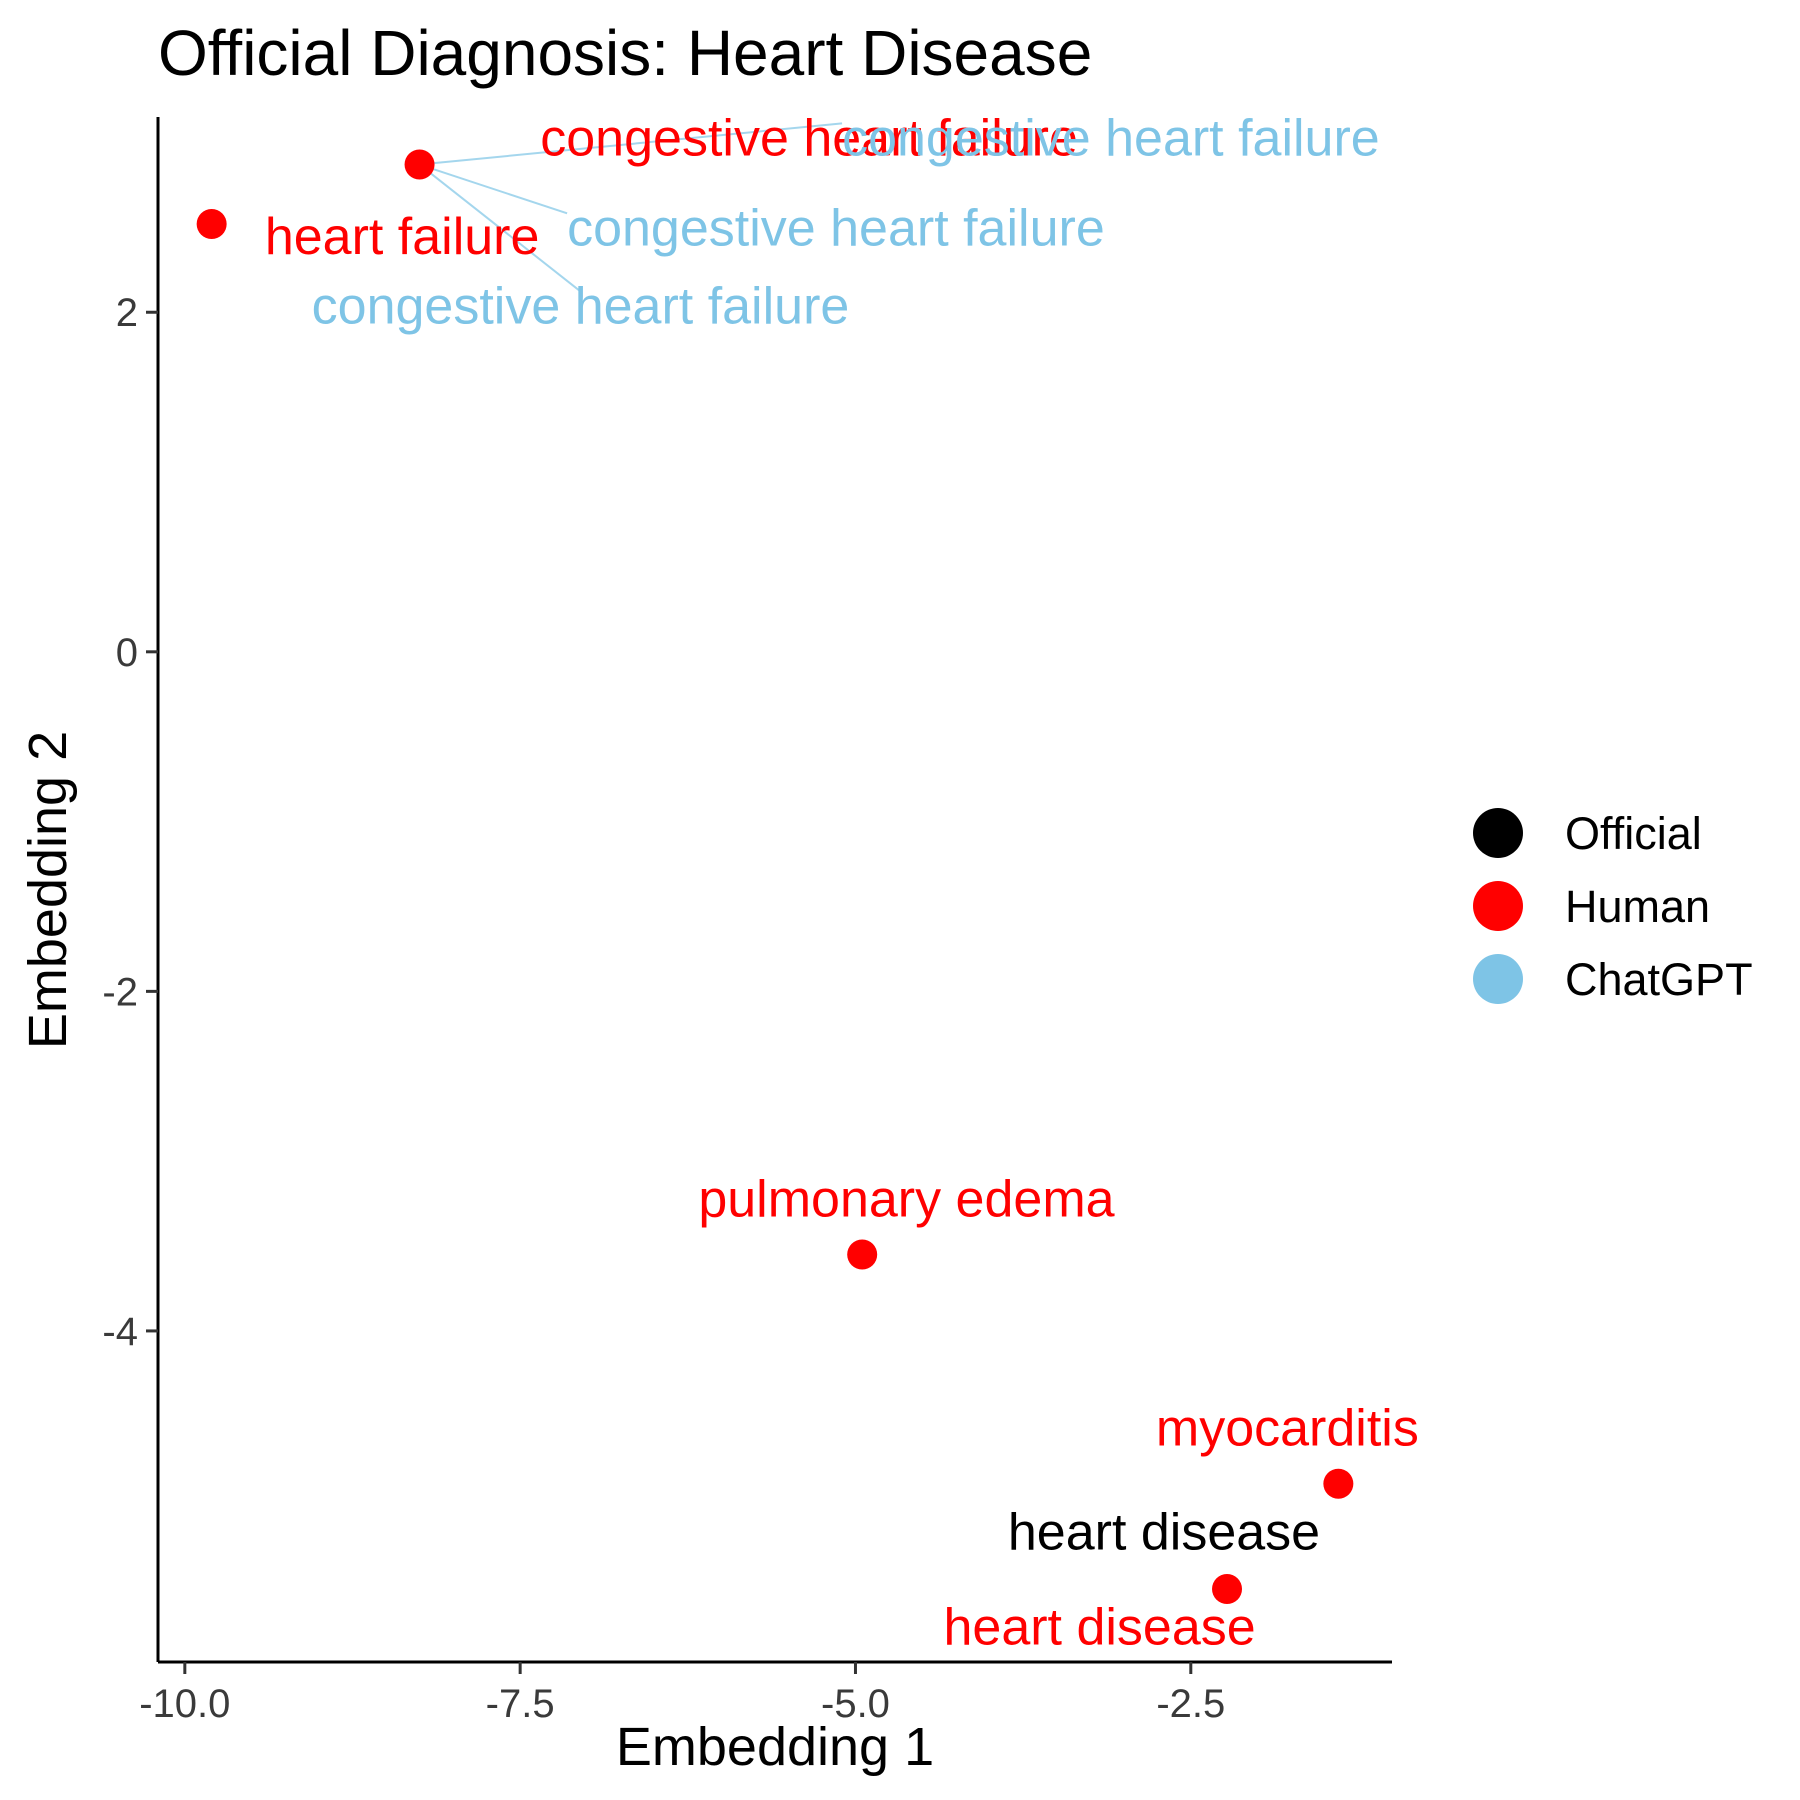 This screenshot has width=1800, height=1800. What do you see at coordinates (184, 1704) in the screenshot?
I see `x-tick-label: -10.0` at bounding box center [184, 1704].